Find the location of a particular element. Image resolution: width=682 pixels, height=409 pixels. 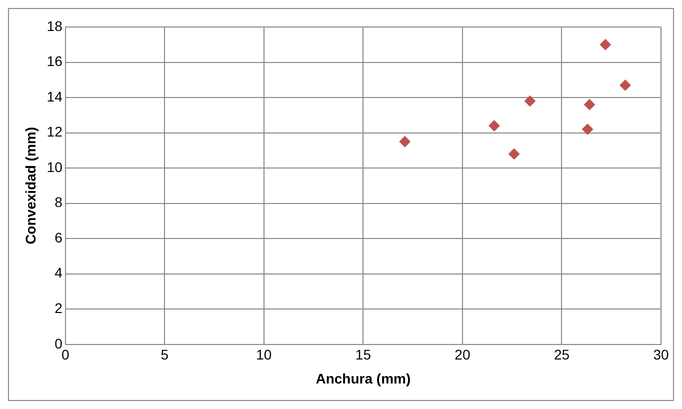

y-tick-label: 4 is located at coordinates (58, 272).